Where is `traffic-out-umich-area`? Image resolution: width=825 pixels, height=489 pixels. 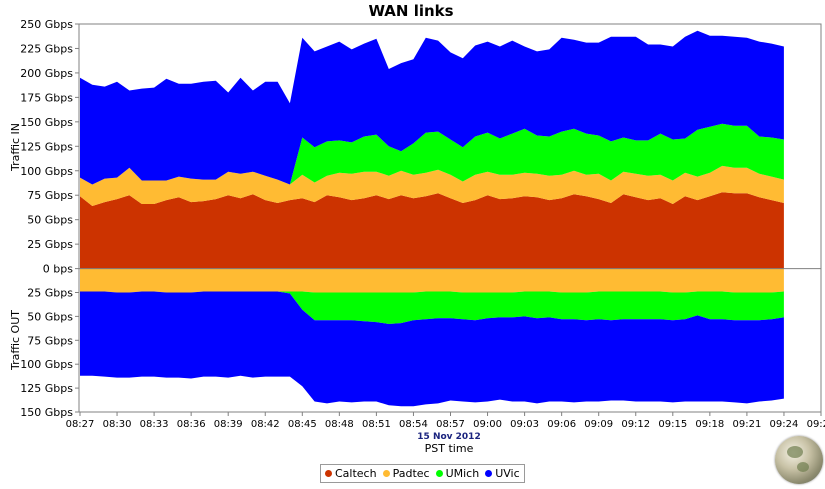
traffic-out-umich-area is located at coordinates (432, 307).